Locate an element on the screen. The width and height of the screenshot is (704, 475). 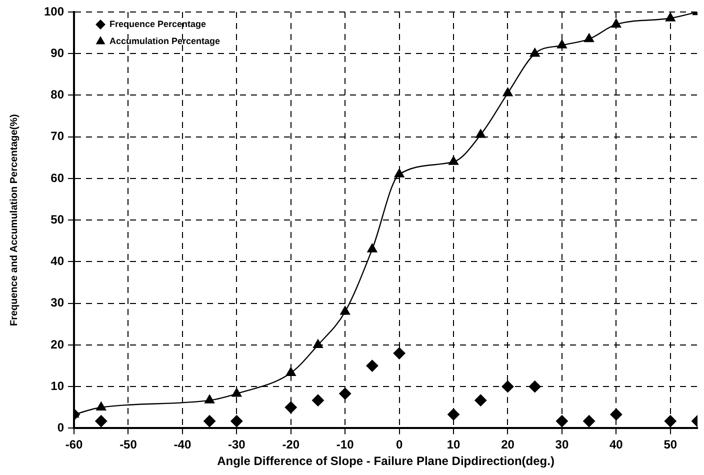
y-tick-label: 10 is located at coordinates (57, 385).